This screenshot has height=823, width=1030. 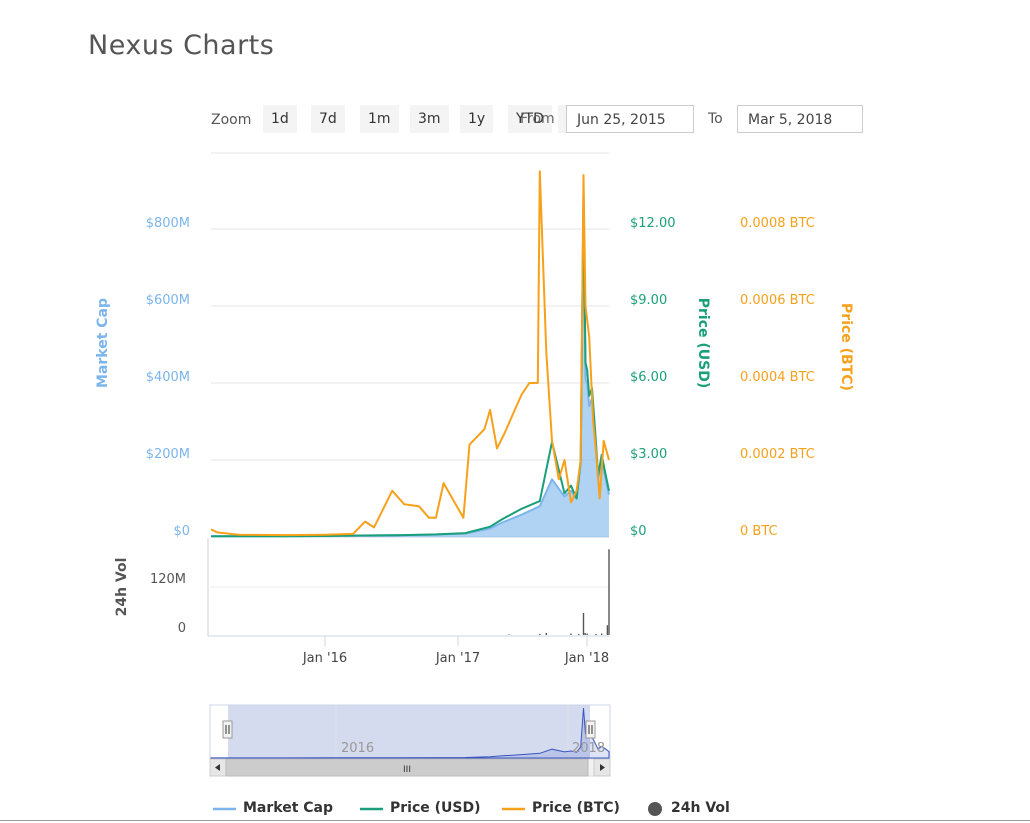 I want to click on from-date-input: Jun 25, 2015, so click(x=630, y=119).